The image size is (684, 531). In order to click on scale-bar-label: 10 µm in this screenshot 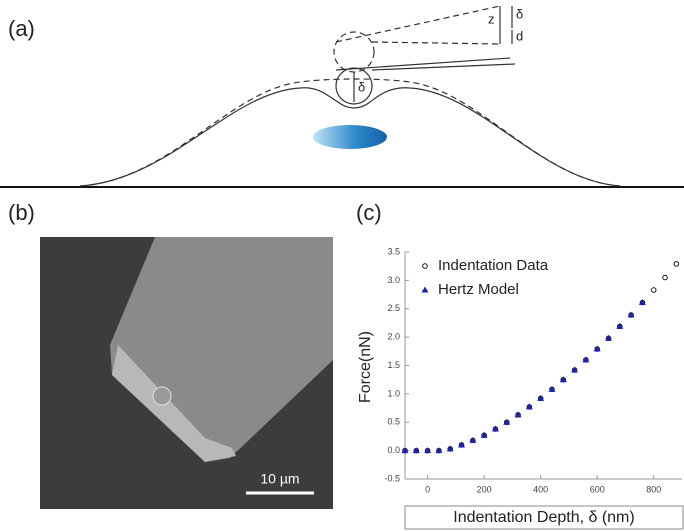, I will do `click(279, 479)`.